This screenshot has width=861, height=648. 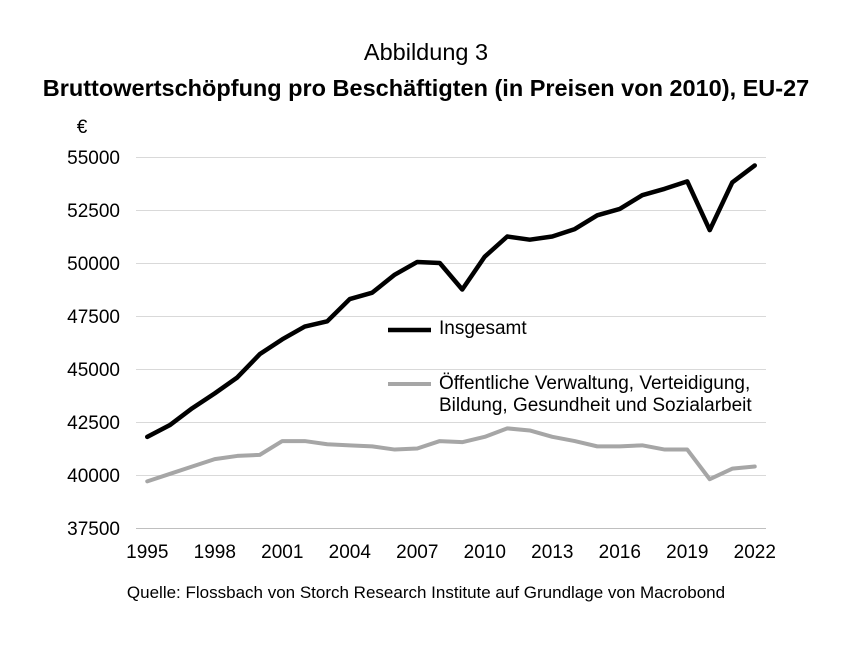 I want to click on x-tick-label: 1998, so click(x=215, y=552).